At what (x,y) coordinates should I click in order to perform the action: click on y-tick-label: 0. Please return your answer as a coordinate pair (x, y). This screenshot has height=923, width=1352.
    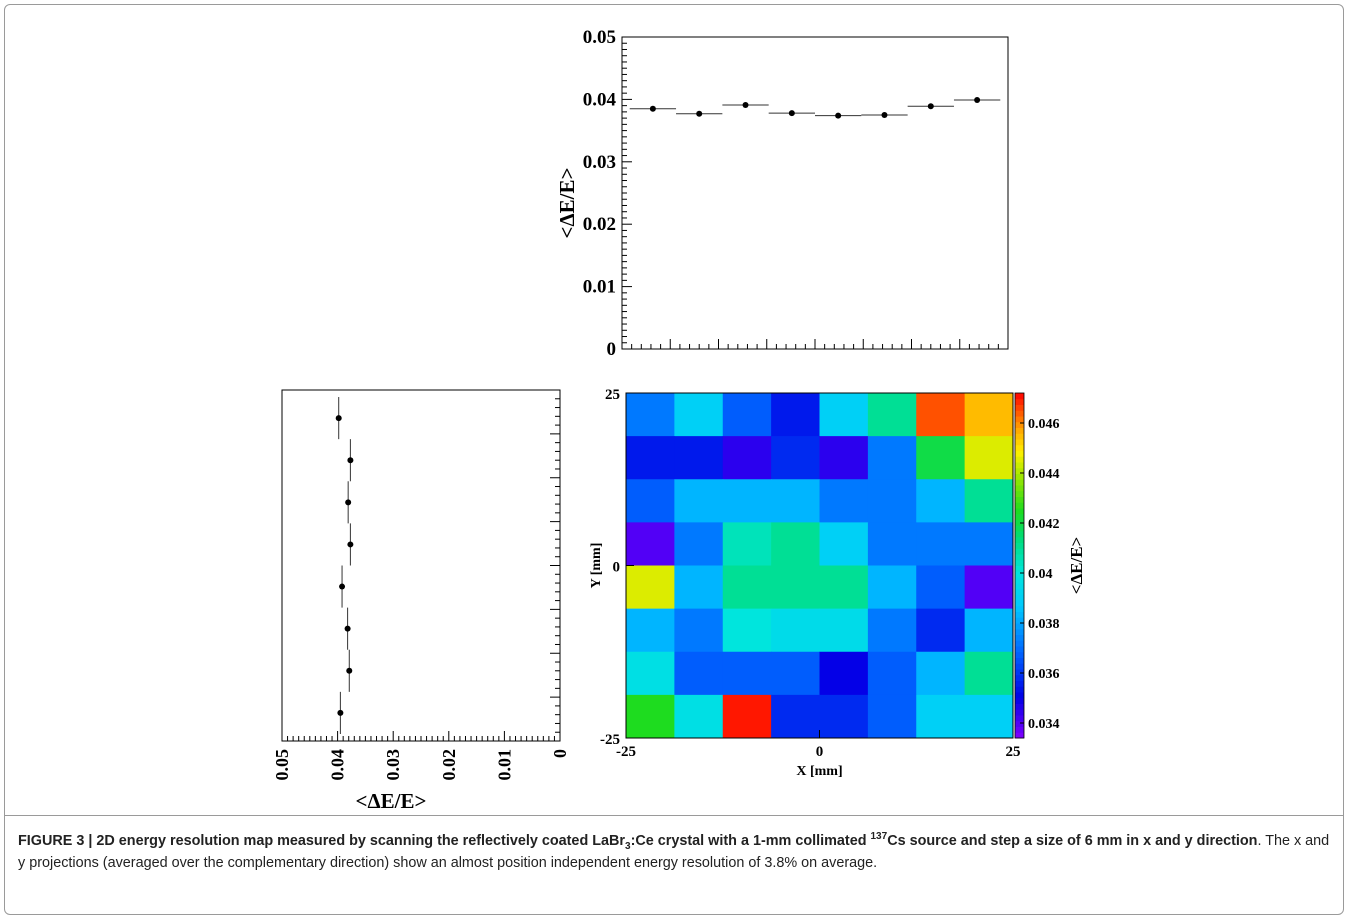
    Looking at the image, I should click on (617, 568).